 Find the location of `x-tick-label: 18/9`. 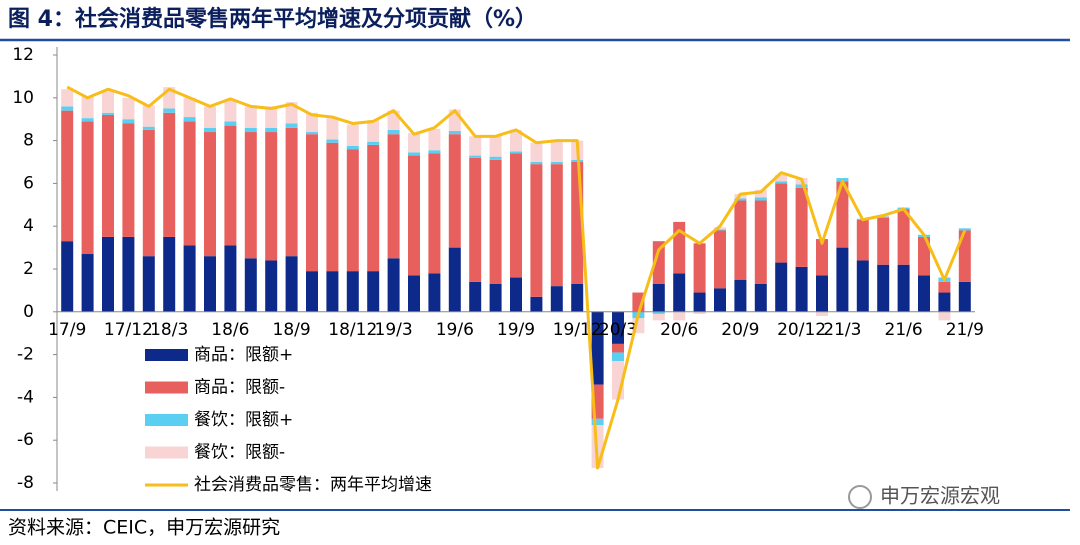

x-tick-label: 18/9 is located at coordinates (292, 330).